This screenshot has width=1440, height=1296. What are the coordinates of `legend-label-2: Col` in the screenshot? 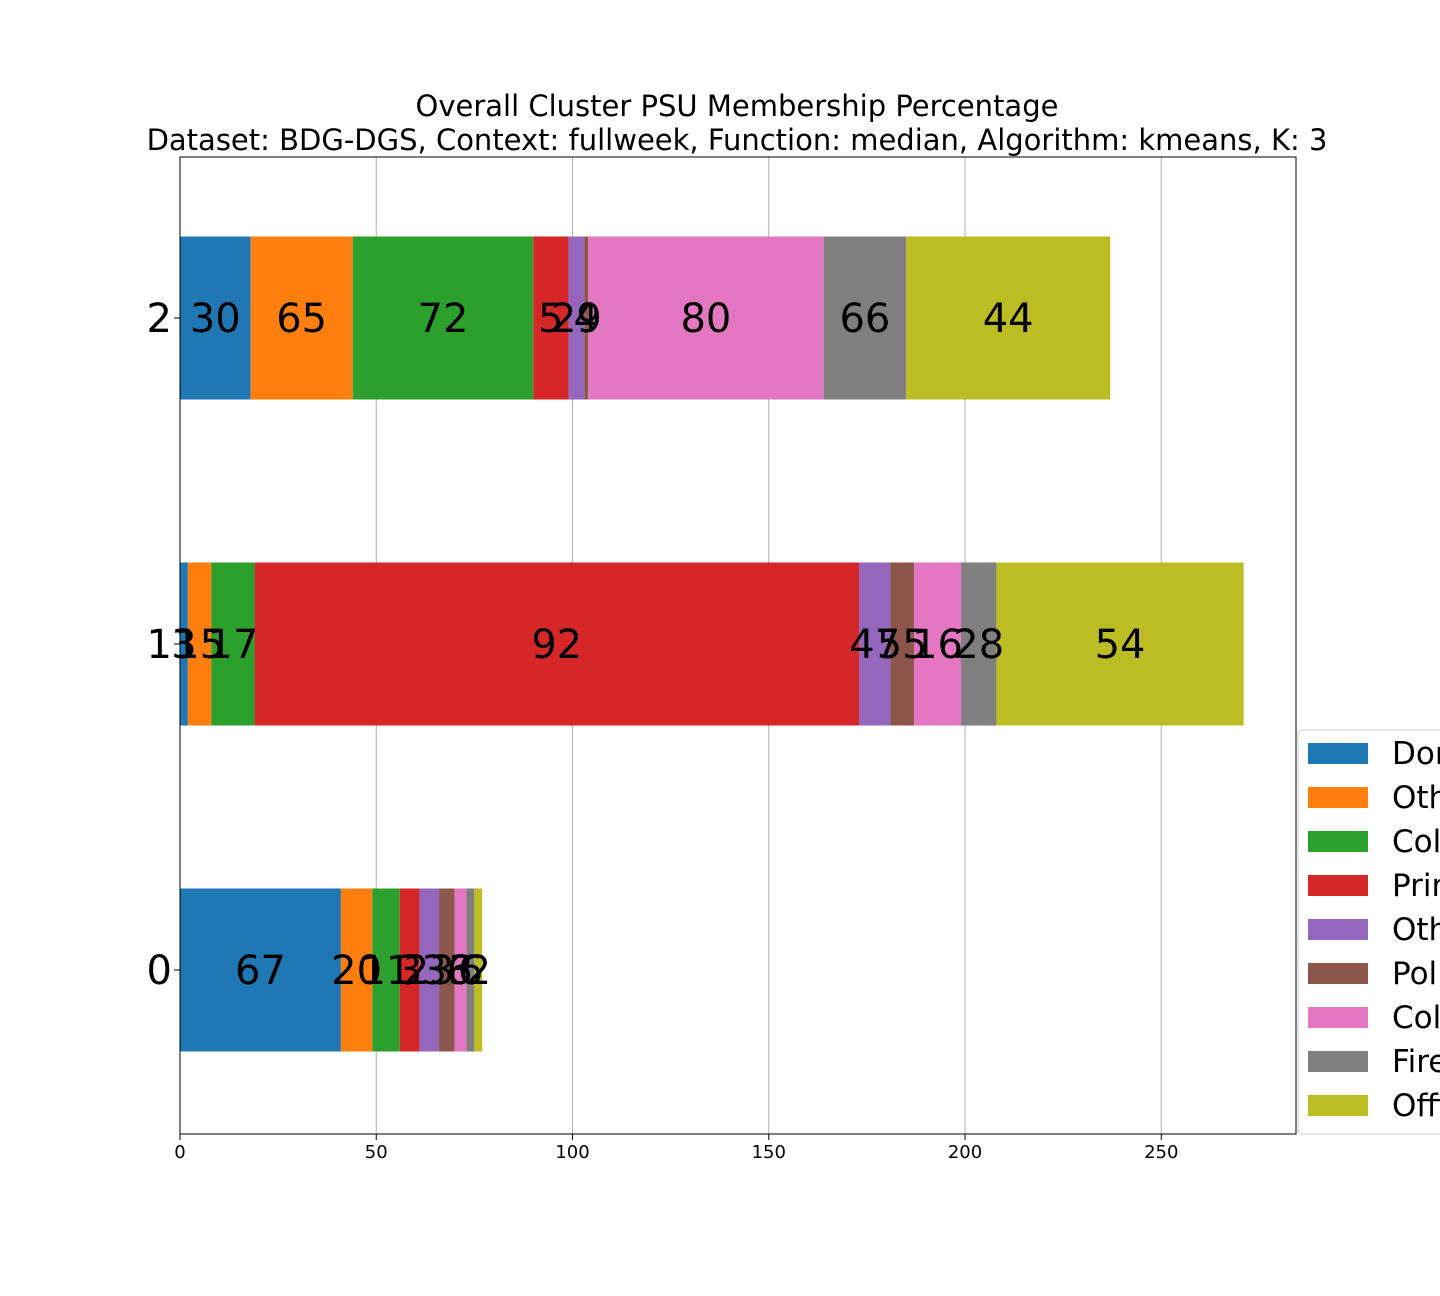 It's located at (1416, 842).